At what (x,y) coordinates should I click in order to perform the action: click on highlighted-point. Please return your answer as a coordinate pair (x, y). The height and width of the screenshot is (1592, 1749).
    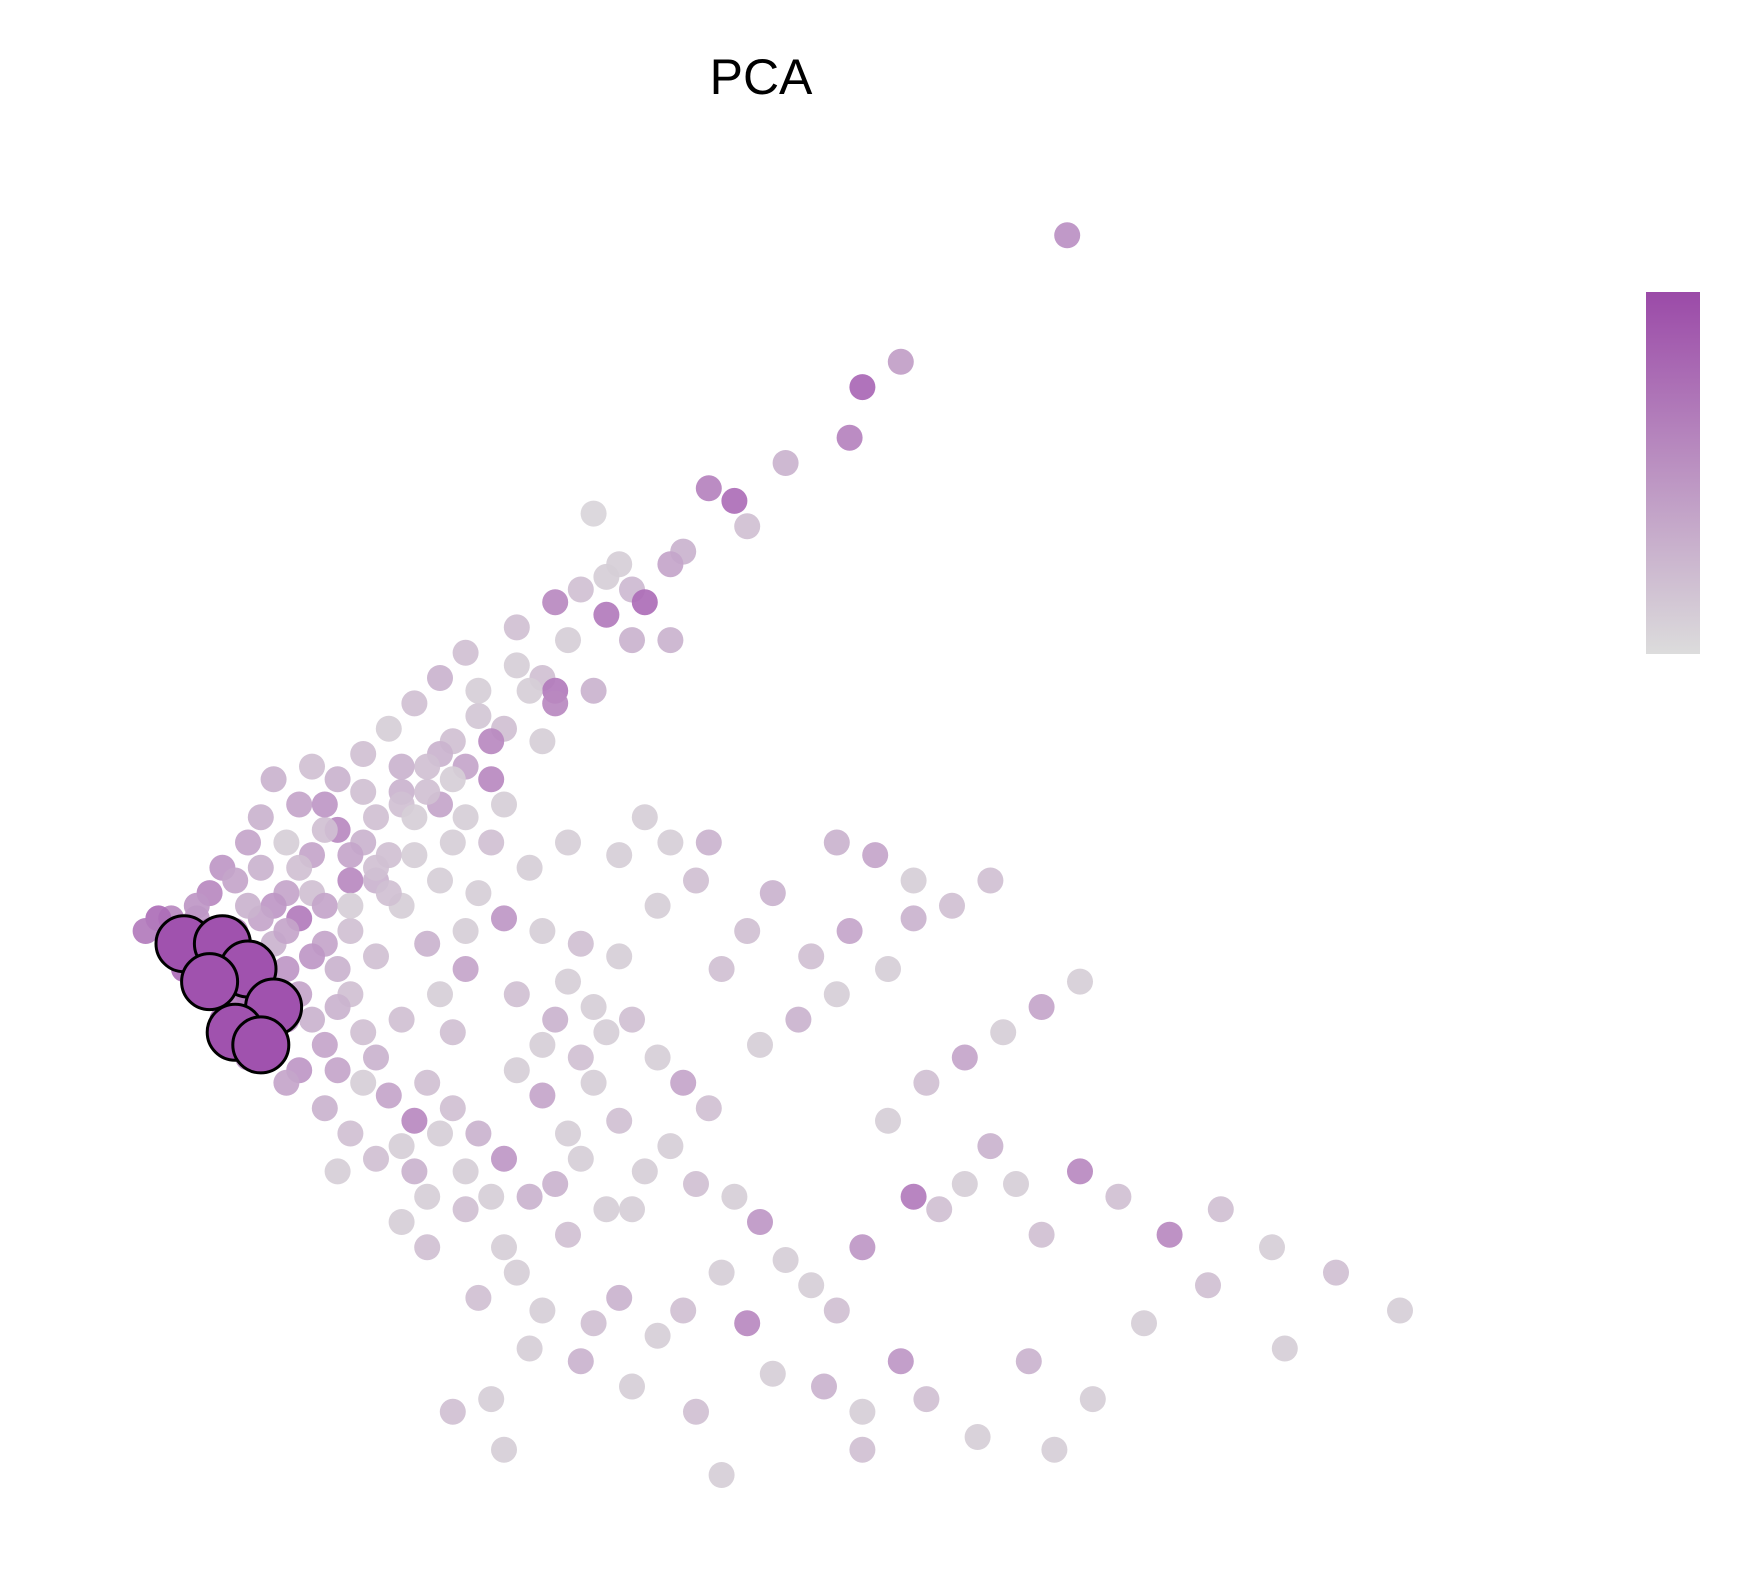
    Looking at the image, I should click on (261, 1045).